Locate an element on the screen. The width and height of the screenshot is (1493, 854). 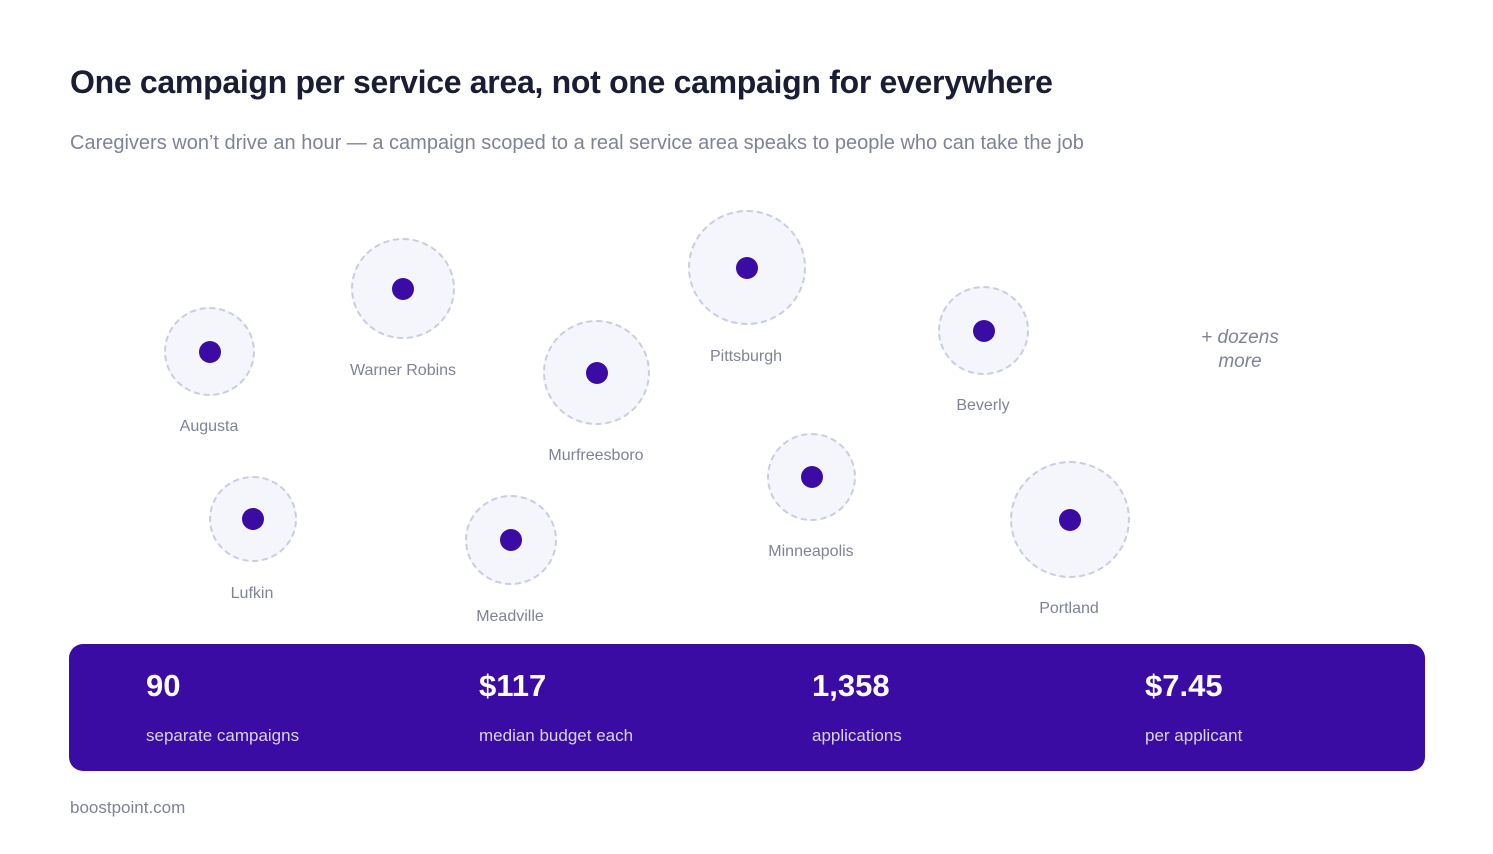
service-area-portland is located at coordinates (1070, 519).